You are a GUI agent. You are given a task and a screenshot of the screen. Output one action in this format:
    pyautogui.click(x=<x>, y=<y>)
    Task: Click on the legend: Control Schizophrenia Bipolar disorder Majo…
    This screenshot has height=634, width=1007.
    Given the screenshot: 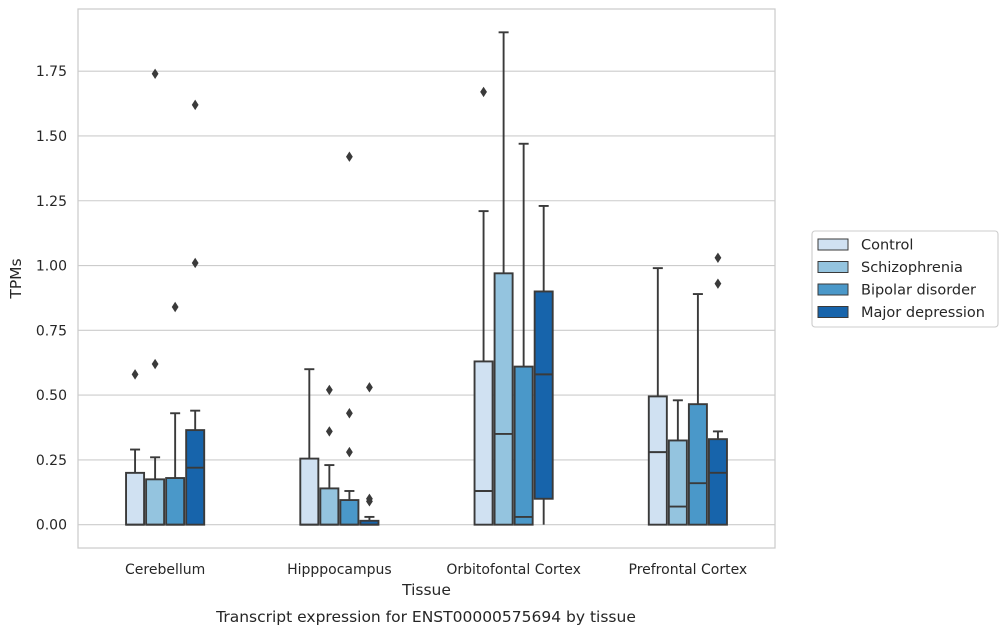 What is the action you would take?
    pyautogui.click(x=905, y=279)
    